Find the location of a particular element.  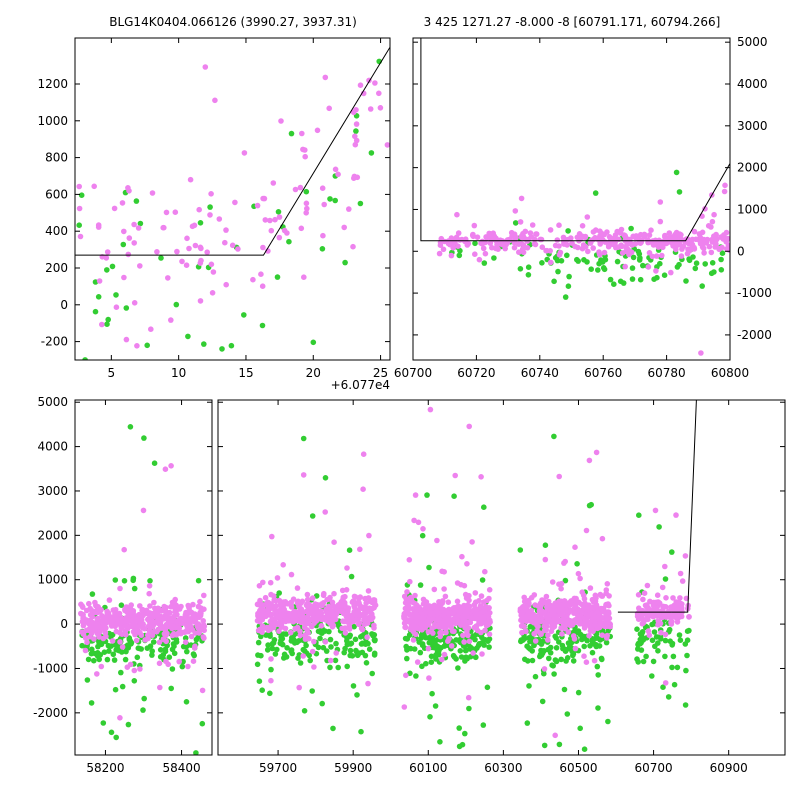

x-tick-label: 60780 is located at coordinates (667, 373).